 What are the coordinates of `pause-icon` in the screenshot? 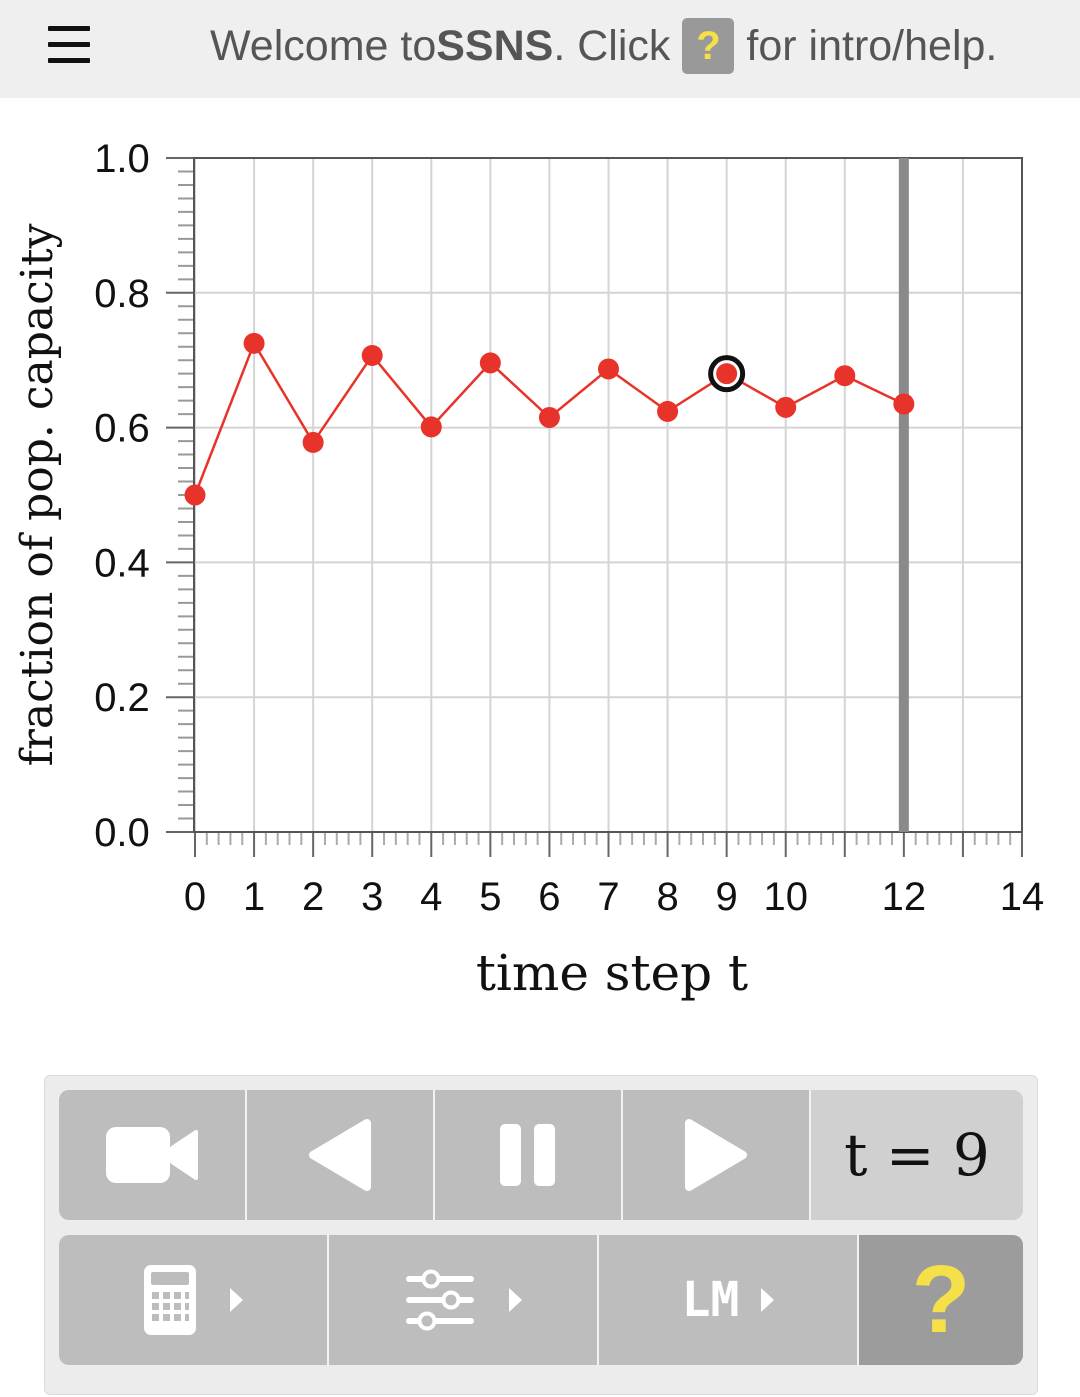 It's located at (527, 1155).